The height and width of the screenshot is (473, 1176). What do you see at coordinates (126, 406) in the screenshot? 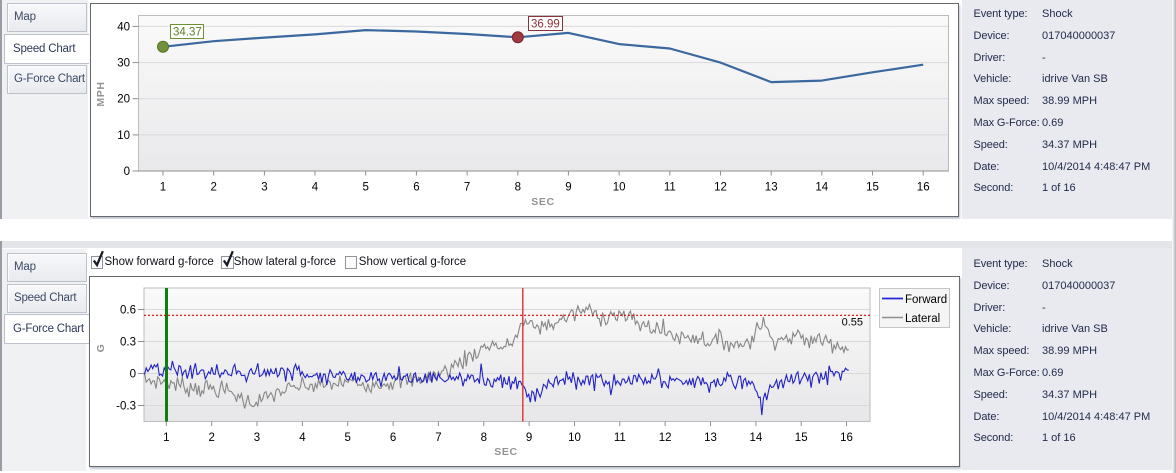
I see `svg-text: -0.3` at bounding box center [126, 406].